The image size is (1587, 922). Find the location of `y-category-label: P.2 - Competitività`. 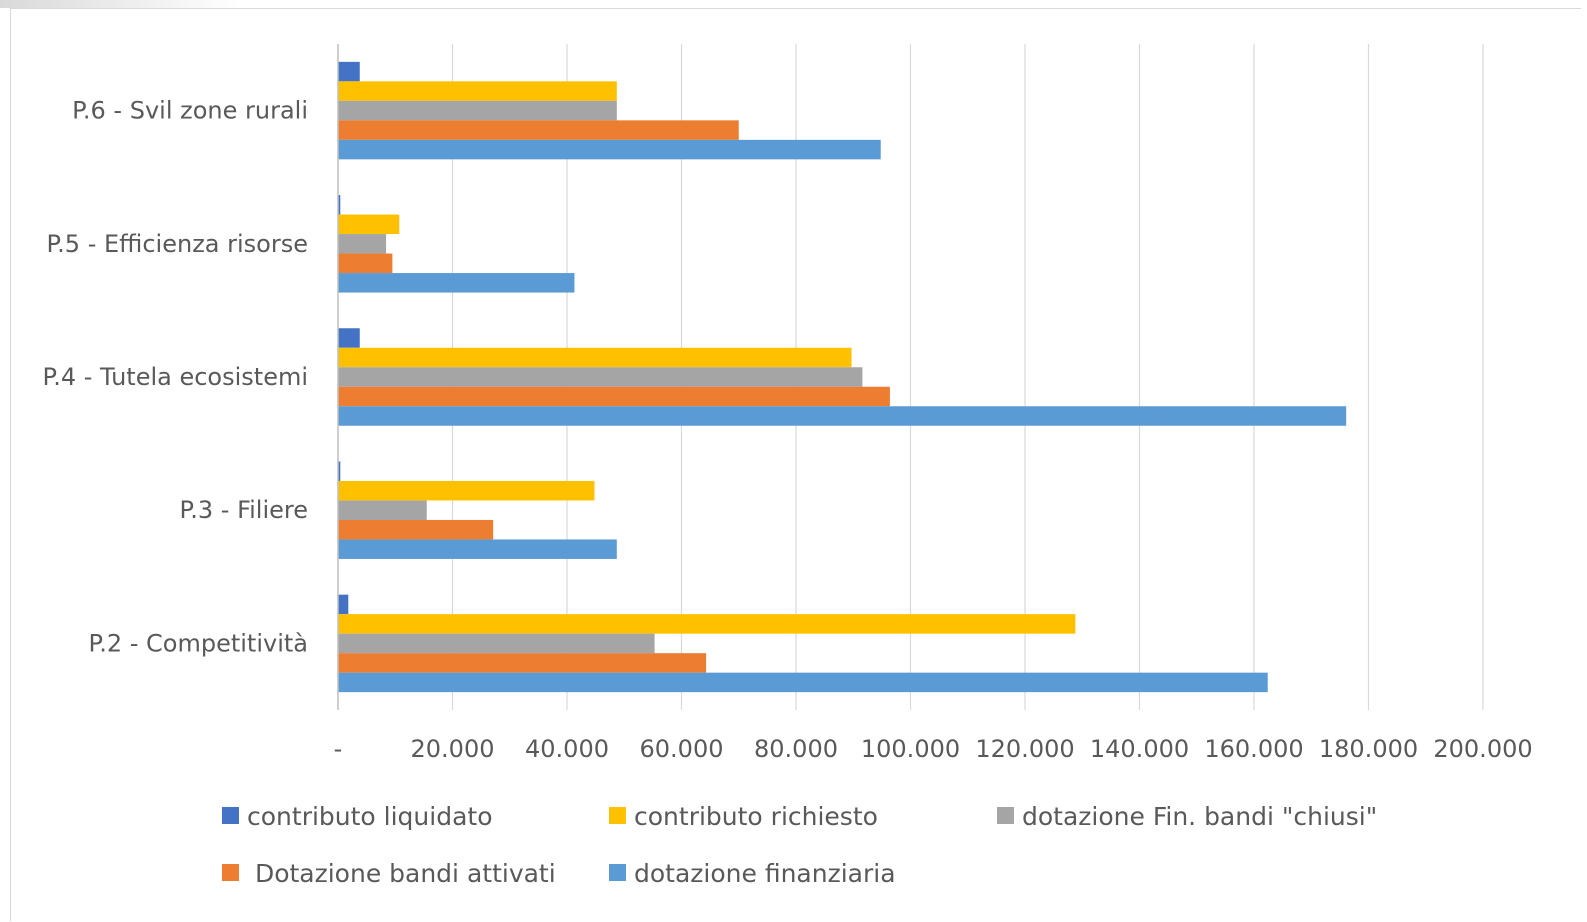

y-category-label: P.2 - Competitività is located at coordinates (198, 643).